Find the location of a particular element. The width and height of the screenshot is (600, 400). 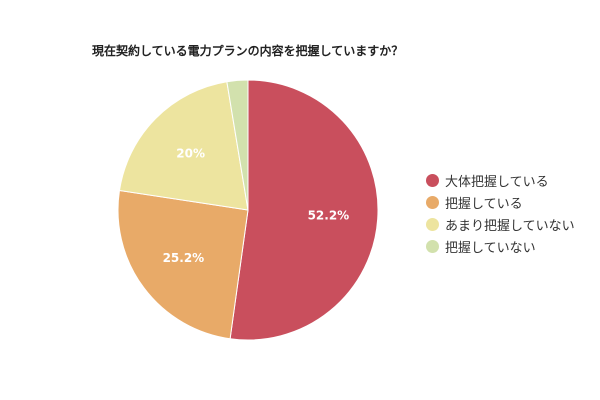

legend-label: 把握している is located at coordinates (484, 204).